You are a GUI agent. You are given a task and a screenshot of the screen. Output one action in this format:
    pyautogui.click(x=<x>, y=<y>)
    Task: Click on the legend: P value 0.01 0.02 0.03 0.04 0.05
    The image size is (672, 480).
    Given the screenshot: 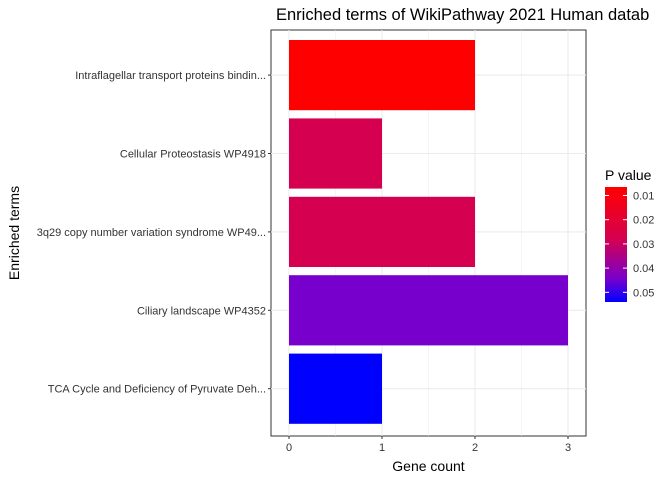 What is the action you would take?
    pyautogui.click(x=629, y=234)
    